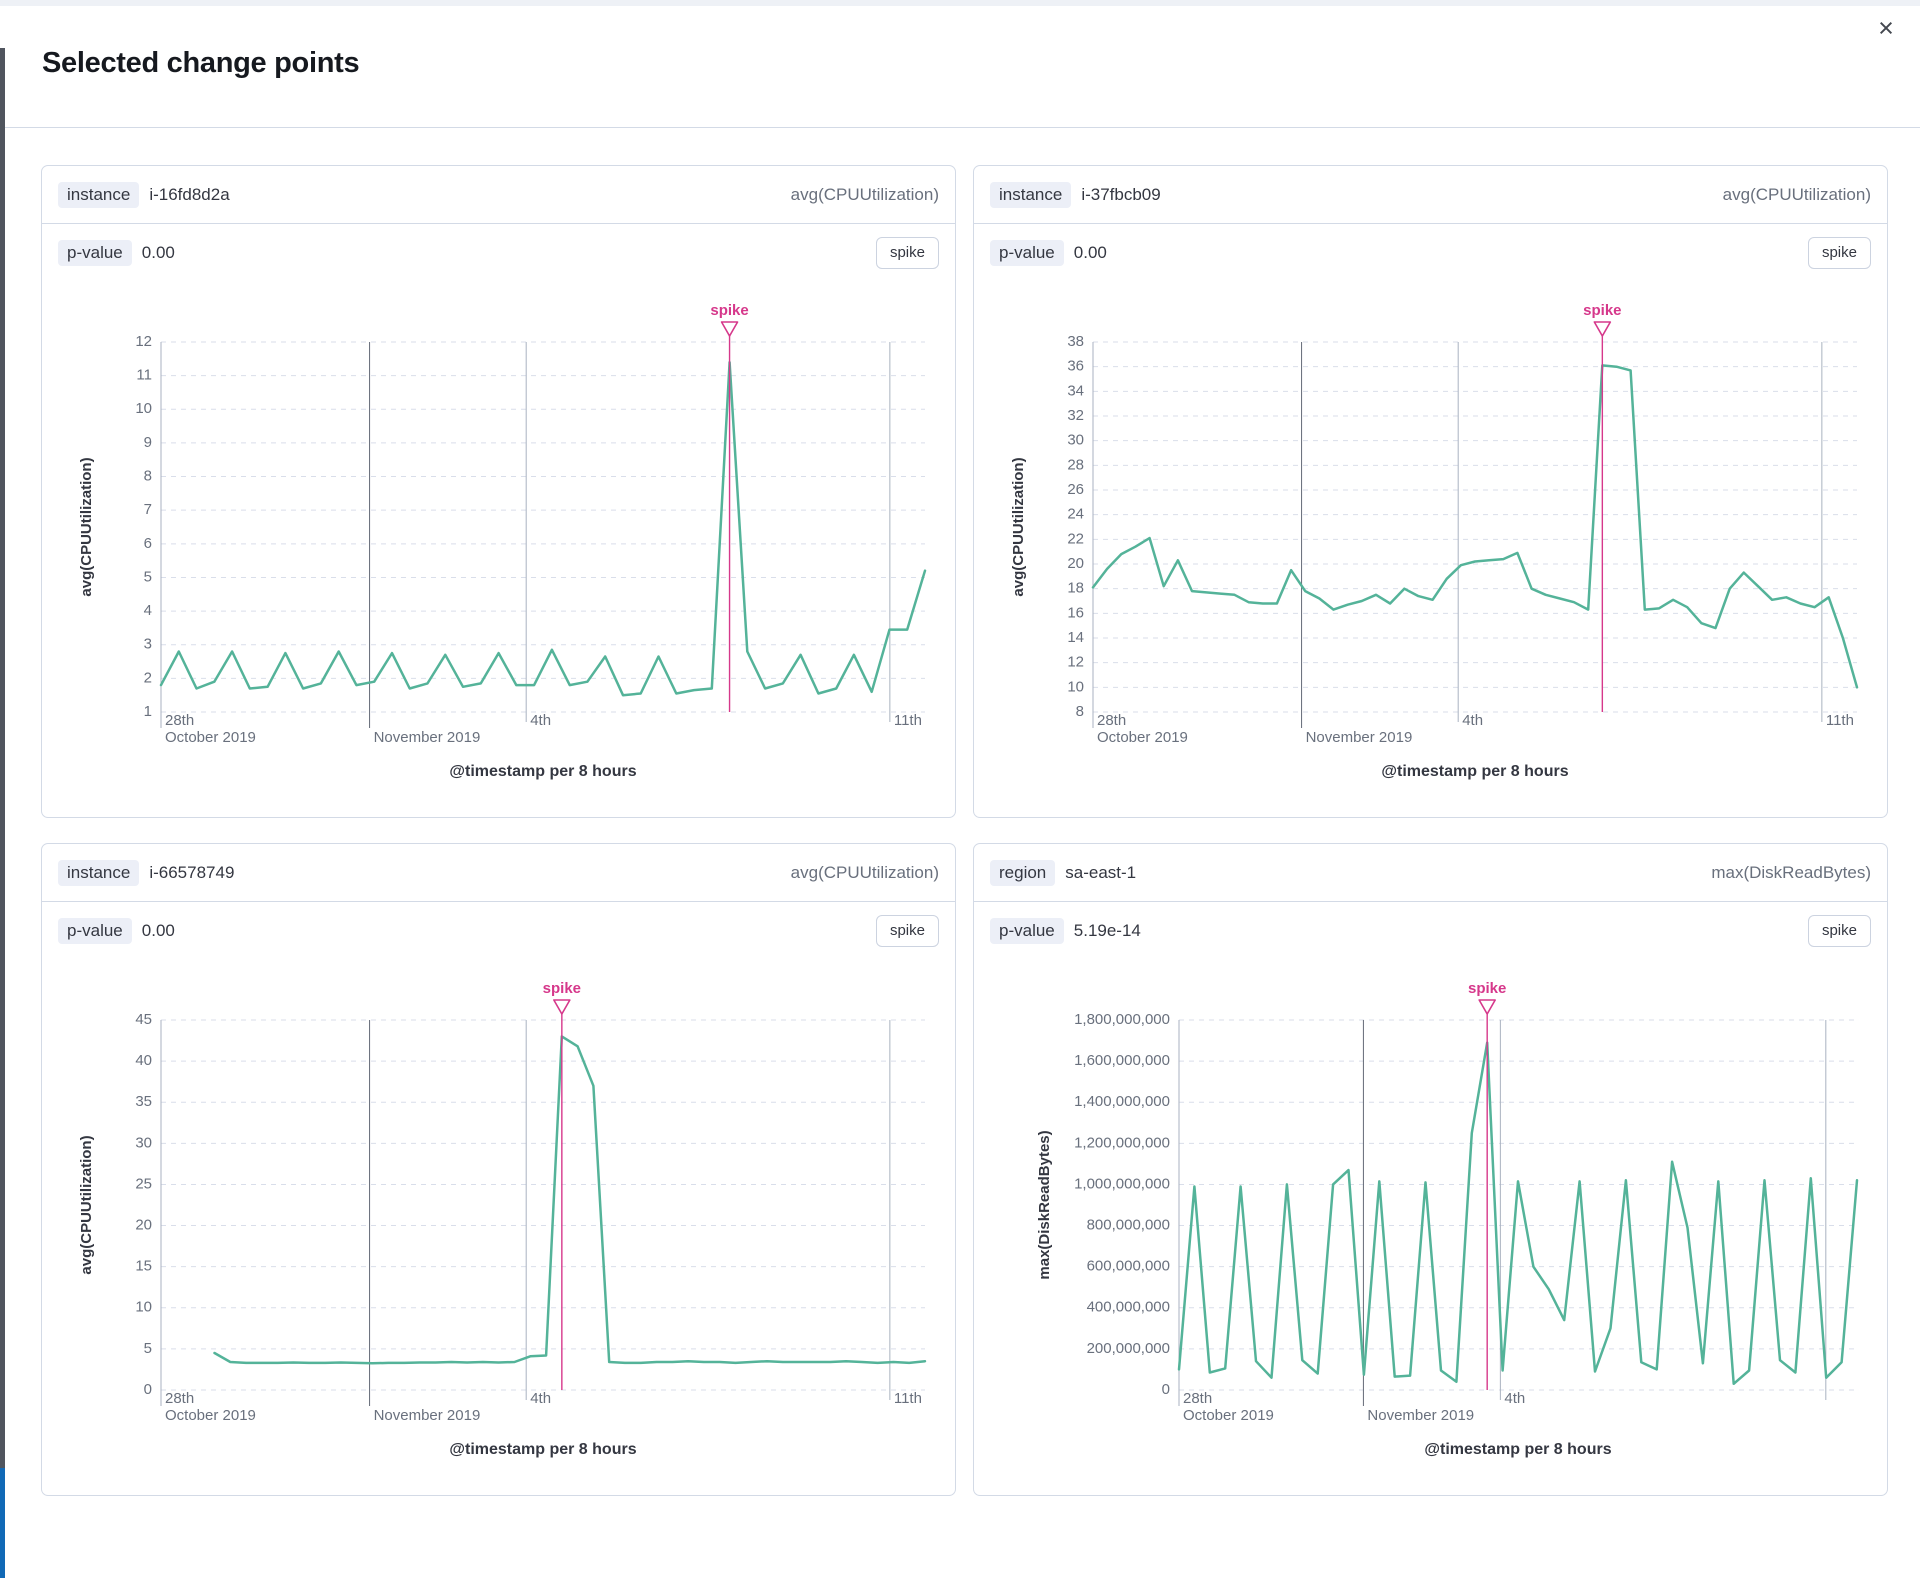 The width and height of the screenshot is (1920, 1578). What do you see at coordinates (1886, 28) in the screenshot?
I see `close-icon: ×` at bounding box center [1886, 28].